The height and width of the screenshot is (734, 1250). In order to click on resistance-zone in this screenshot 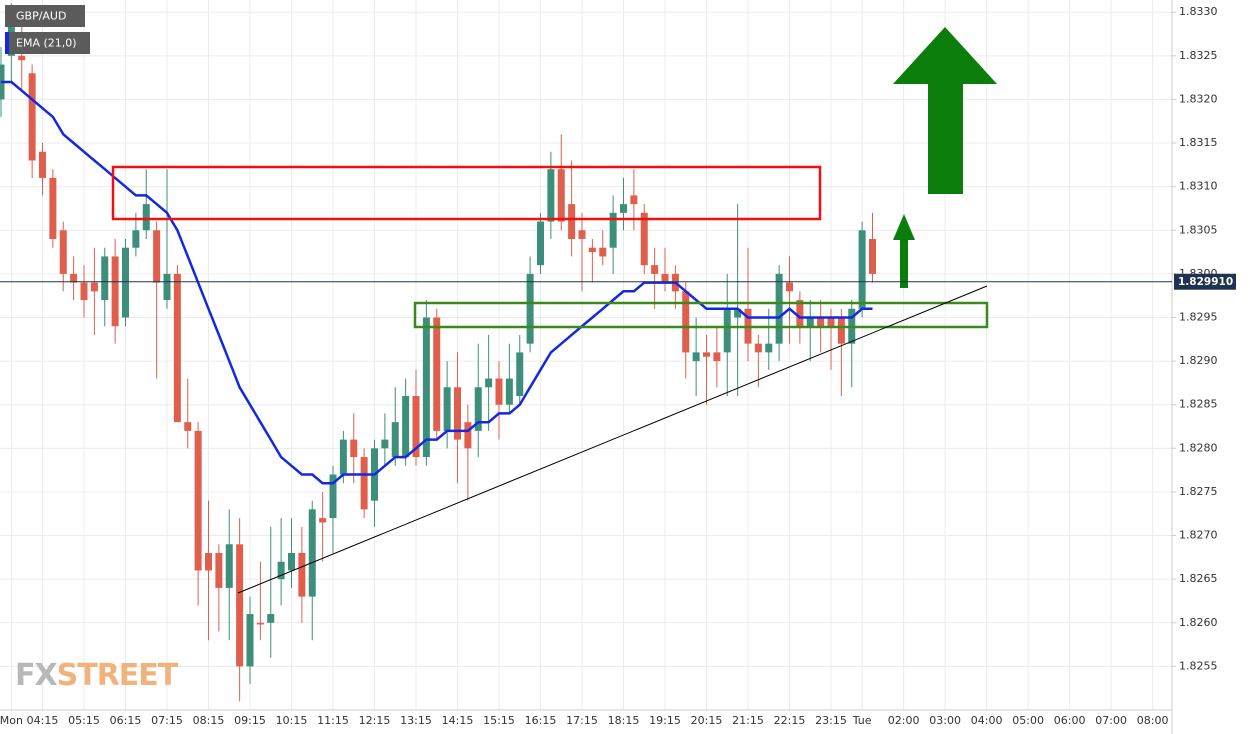, I will do `click(466, 193)`.